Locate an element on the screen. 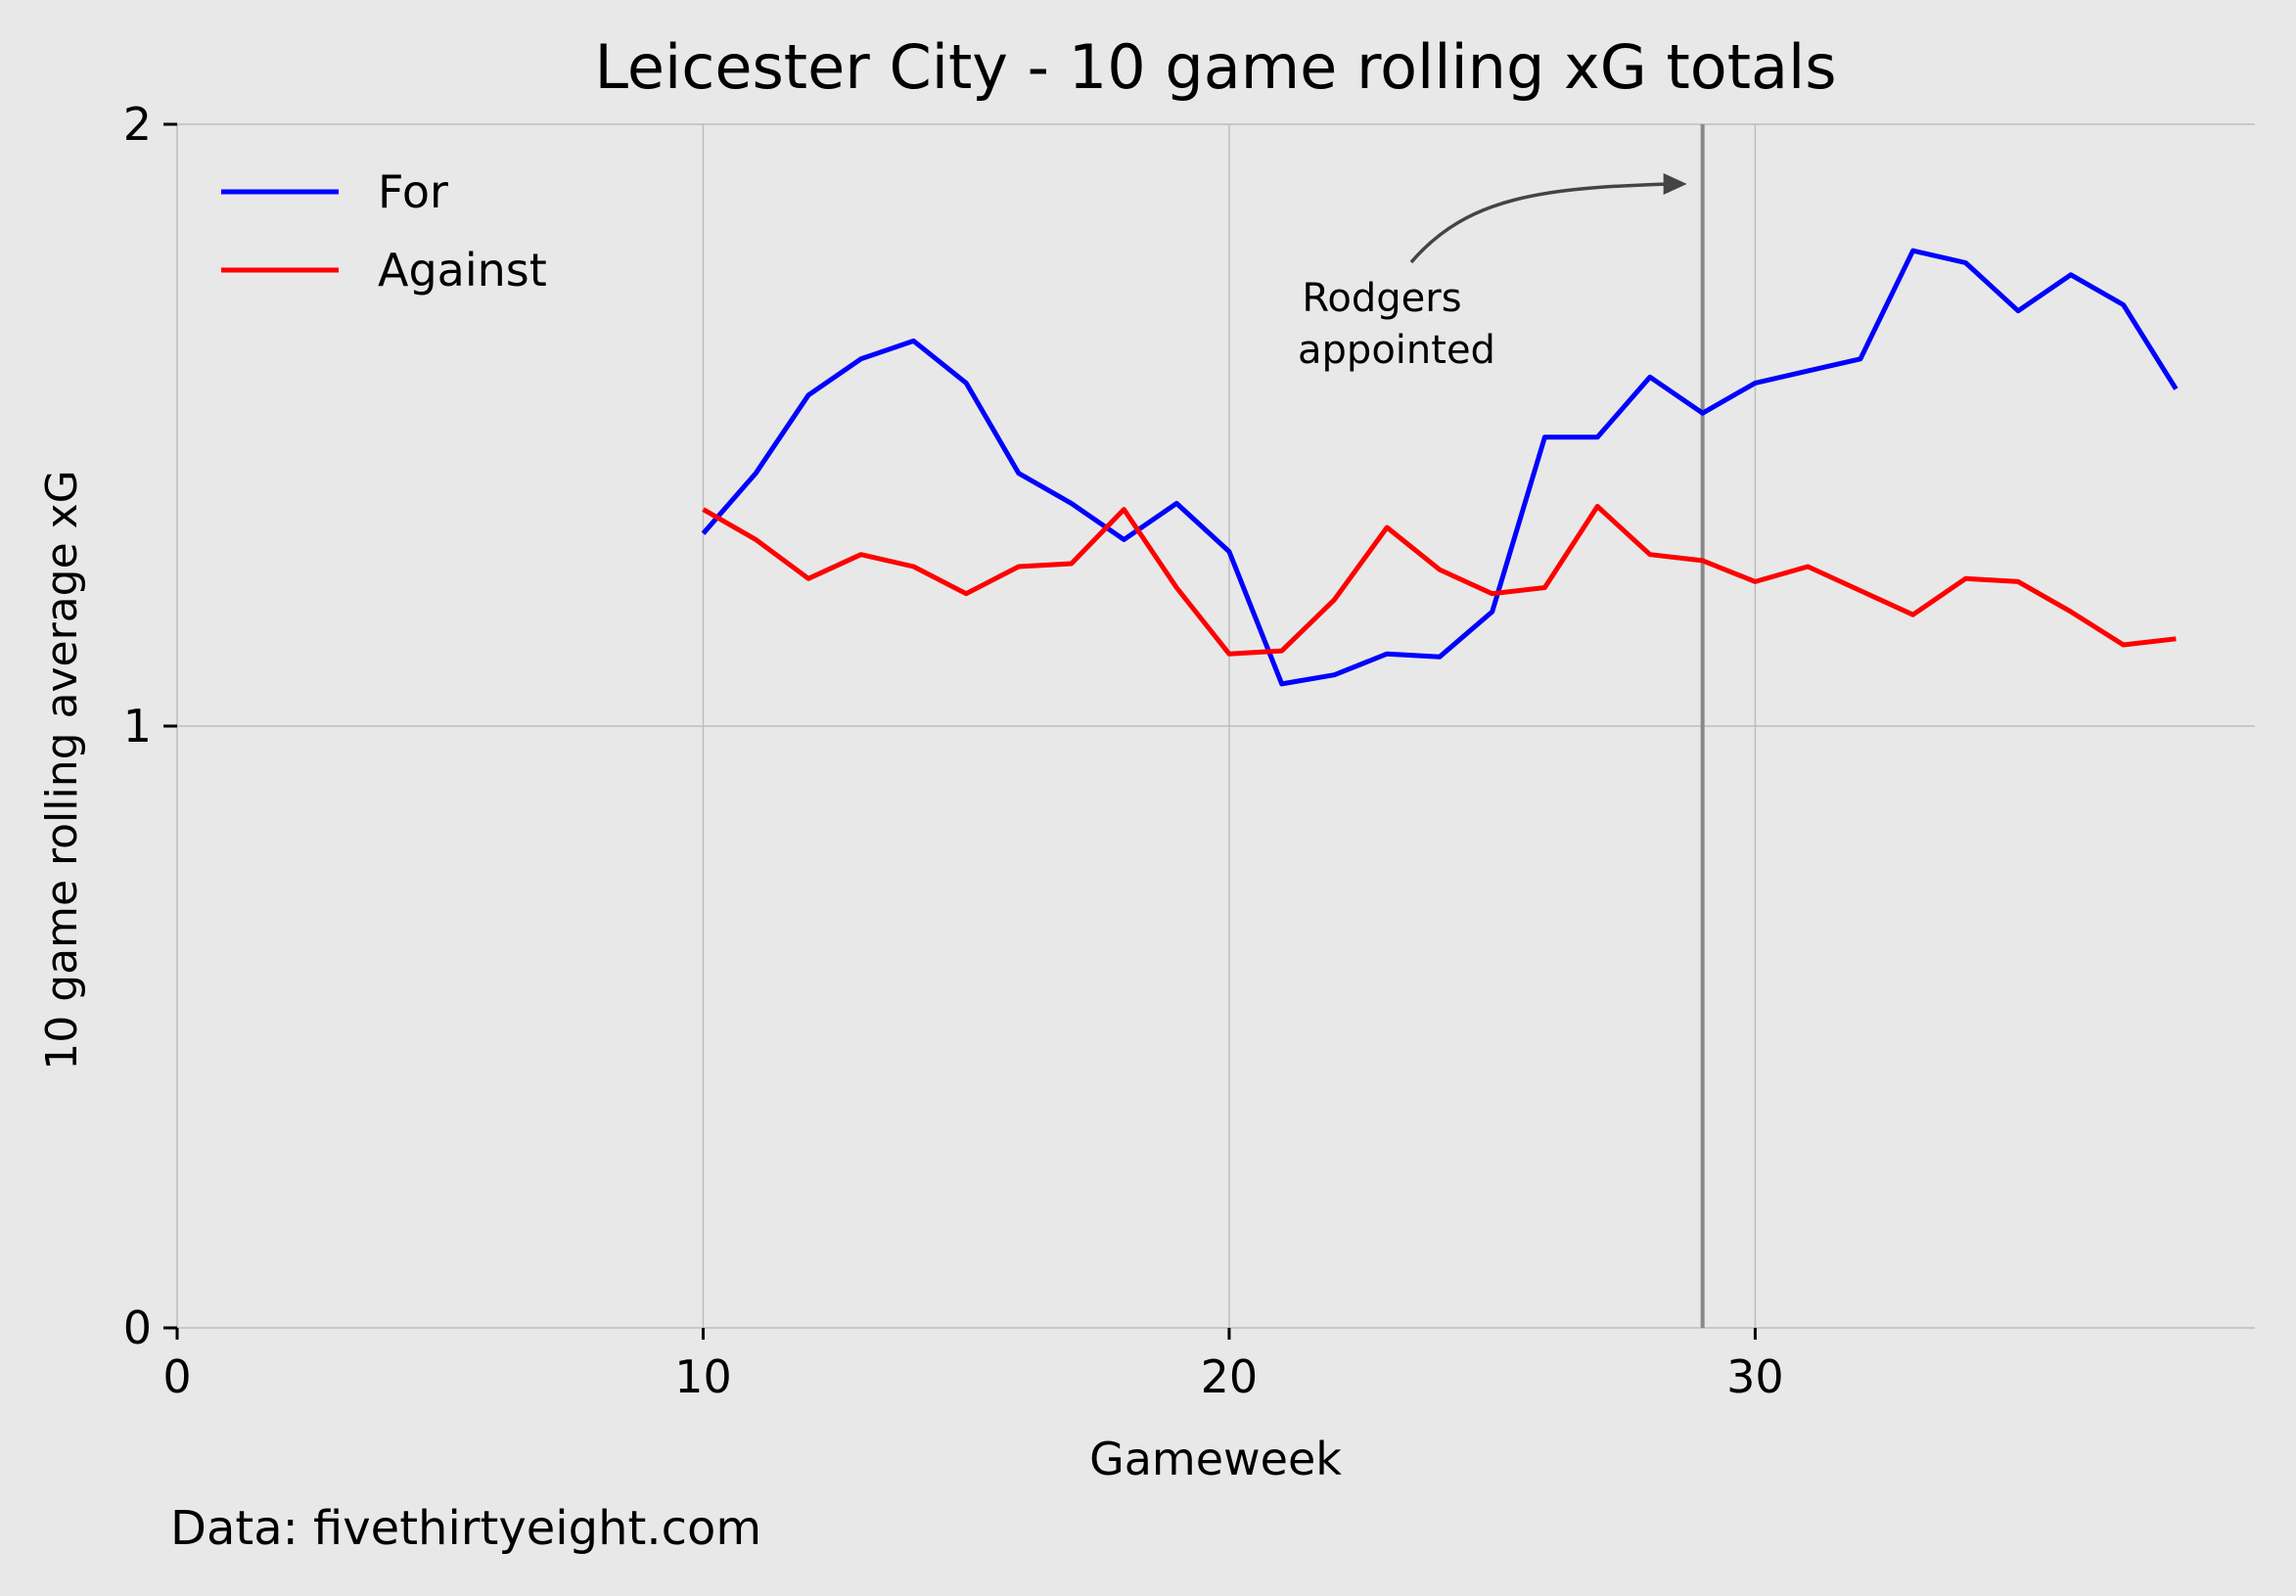 The height and width of the screenshot is (1596, 2296). legend-label-for: For is located at coordinates (413, 191).